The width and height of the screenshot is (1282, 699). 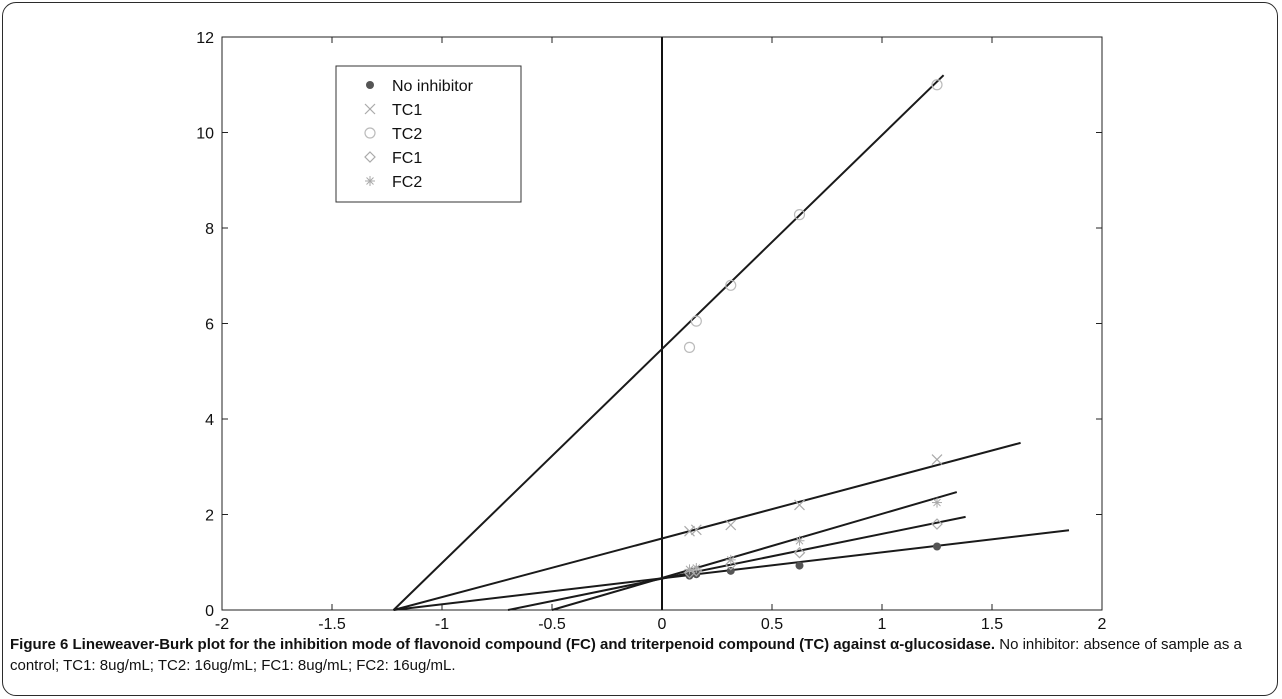 I want to click on legend-label-fc1: FC1, so click(x=407, y=158).